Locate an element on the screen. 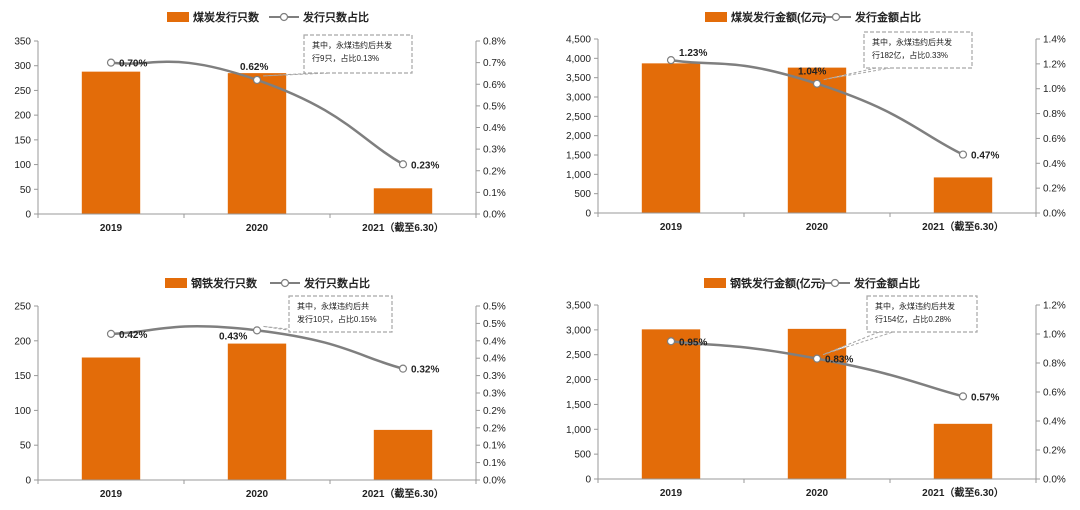 This screenshot has height=510, width=1080. share-data-label: 0.32% is located at coordinates (425, 370).